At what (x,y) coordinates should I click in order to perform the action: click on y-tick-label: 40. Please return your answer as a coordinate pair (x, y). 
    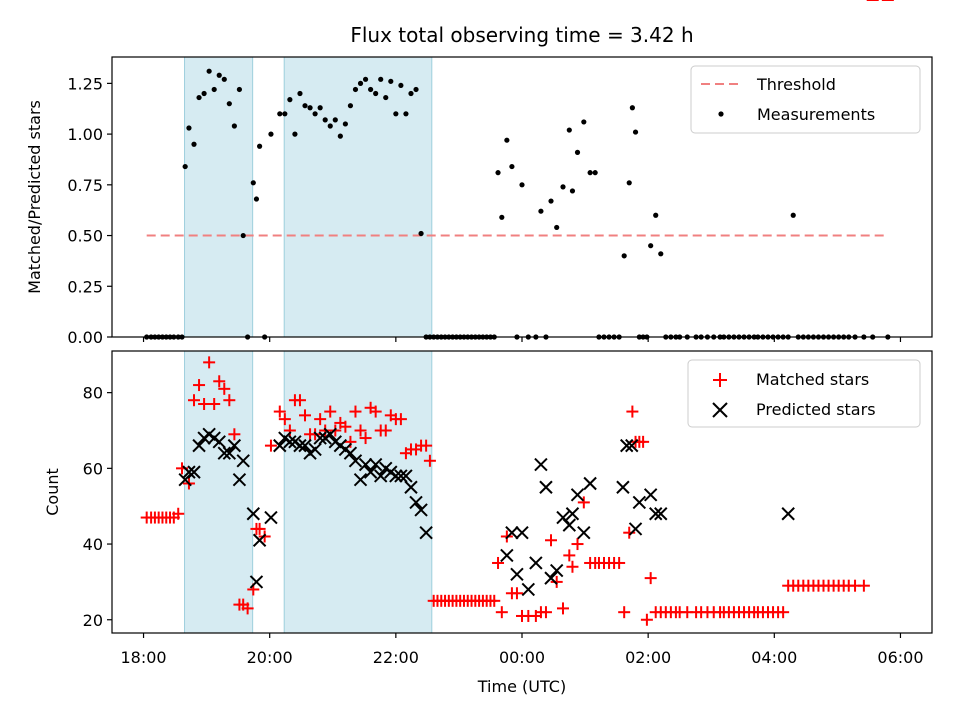
    Looking at the image, I should click on (93, 544).